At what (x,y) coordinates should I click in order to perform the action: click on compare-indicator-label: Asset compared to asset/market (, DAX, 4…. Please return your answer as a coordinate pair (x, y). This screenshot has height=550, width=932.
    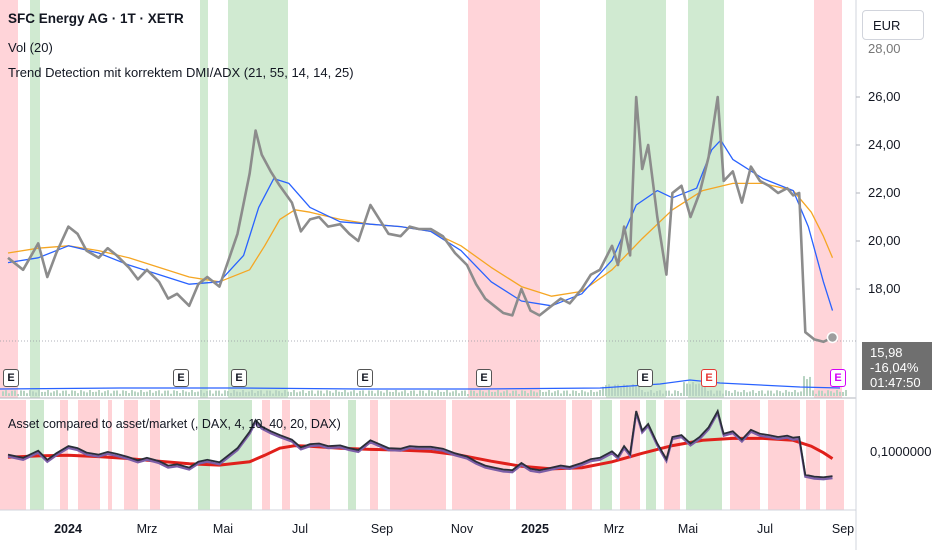
    Looking at the image, I should click on (174, 424).